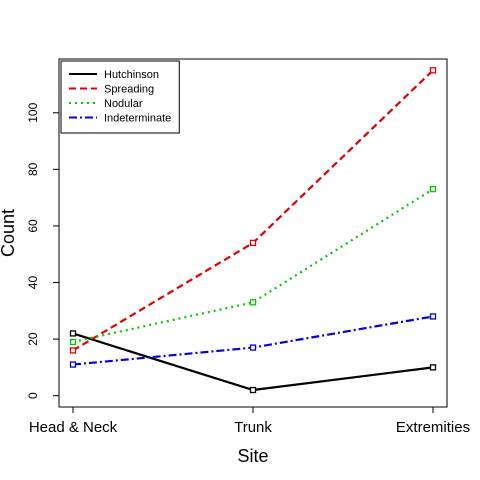 The height and width of the screenshot is (480, 480). Describe the element at coordinates (137, 119) in the screenshot. I see `legend-label: Indeterminate` at that location.